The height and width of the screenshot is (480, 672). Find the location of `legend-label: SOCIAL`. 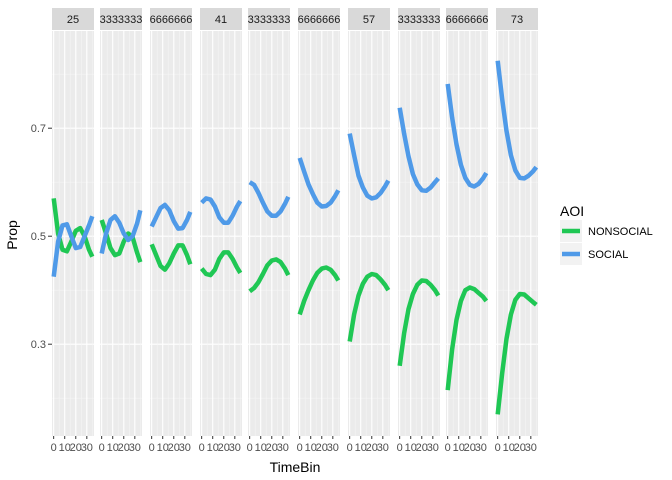

legend-label: SOCIAL is located at coordinates (608, 255).